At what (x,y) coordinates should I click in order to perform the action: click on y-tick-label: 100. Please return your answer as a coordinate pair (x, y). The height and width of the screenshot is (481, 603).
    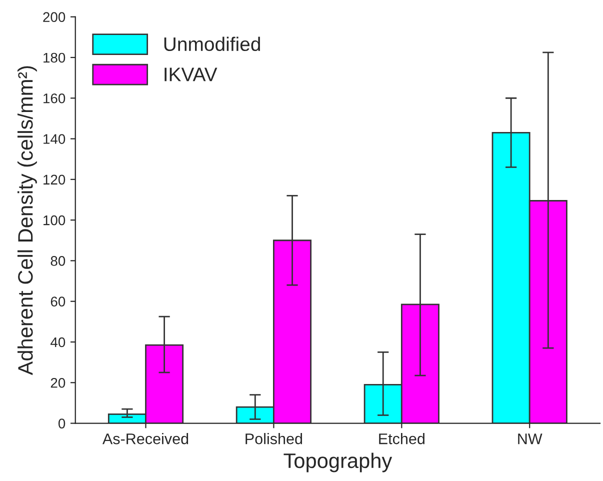
    Looking at the image, I should click on (55, 220).